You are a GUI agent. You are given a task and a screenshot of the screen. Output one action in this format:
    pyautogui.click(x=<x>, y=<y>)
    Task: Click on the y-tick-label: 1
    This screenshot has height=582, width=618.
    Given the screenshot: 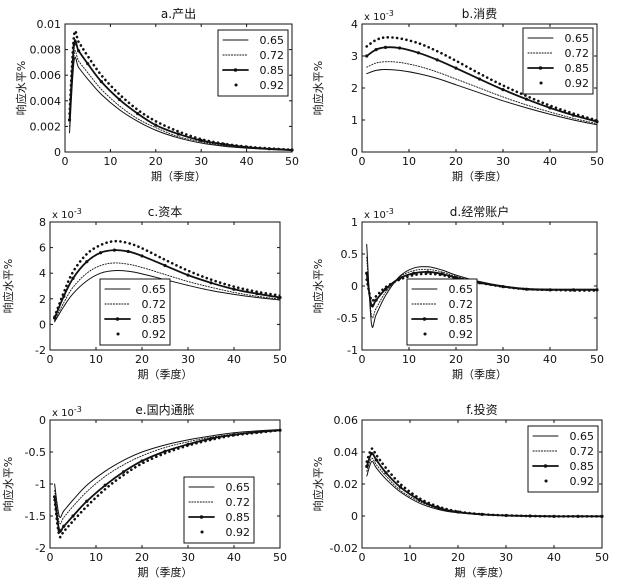 What is the action you would take?
    pyautogui.click(x=354, y=222)
    